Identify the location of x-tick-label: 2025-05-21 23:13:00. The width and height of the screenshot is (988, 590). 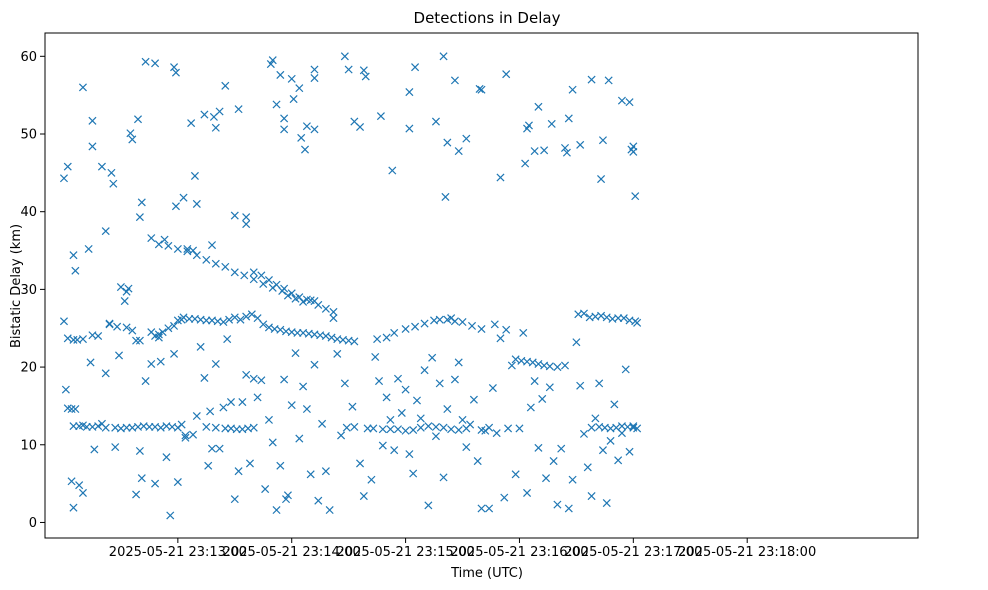
(178, 552).